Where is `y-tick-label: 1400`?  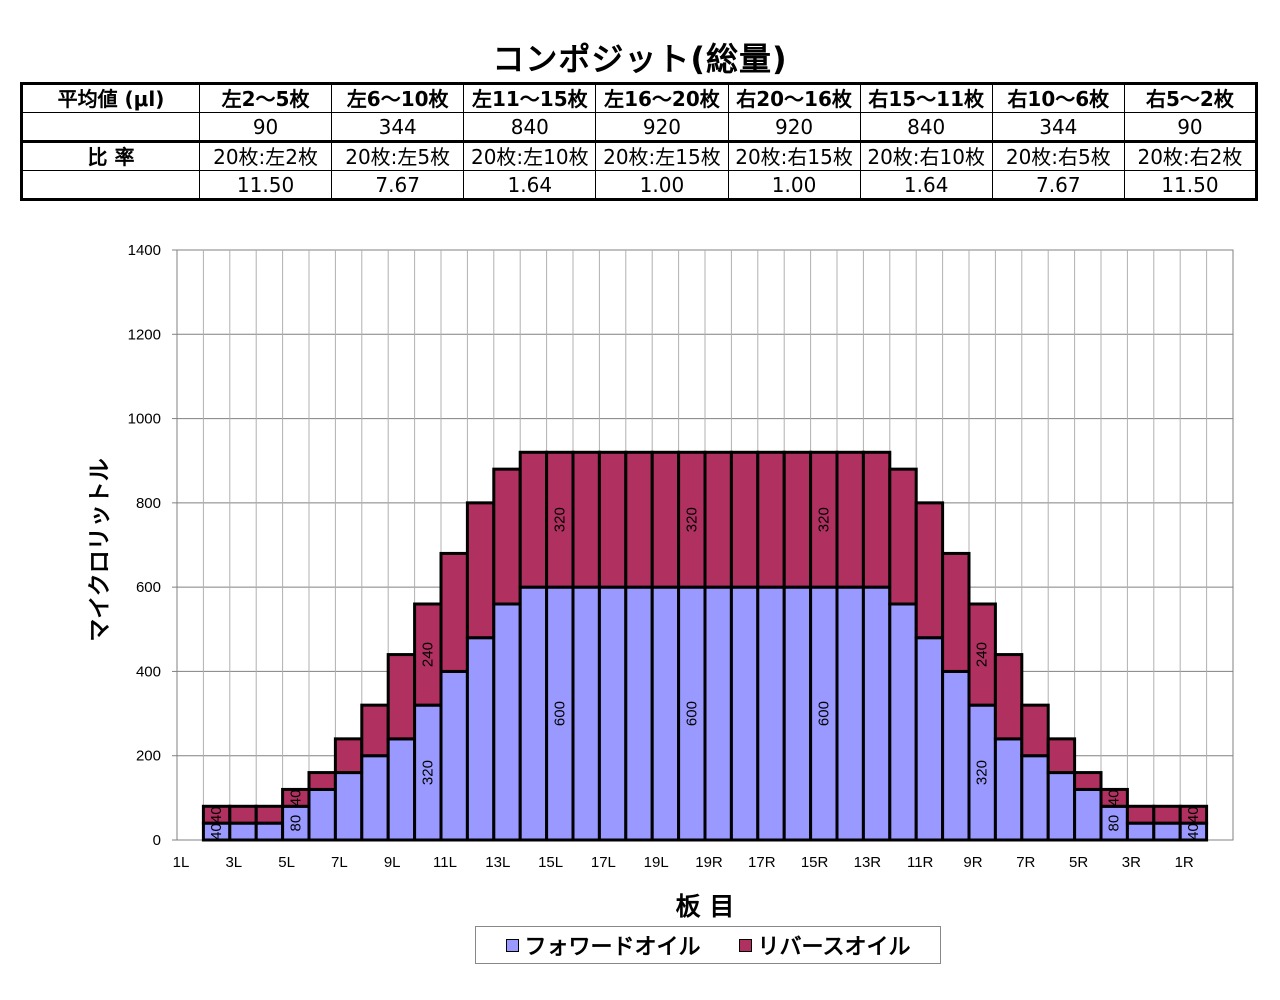
y-tick-label: 1400 is located at coordinates (144, 250).